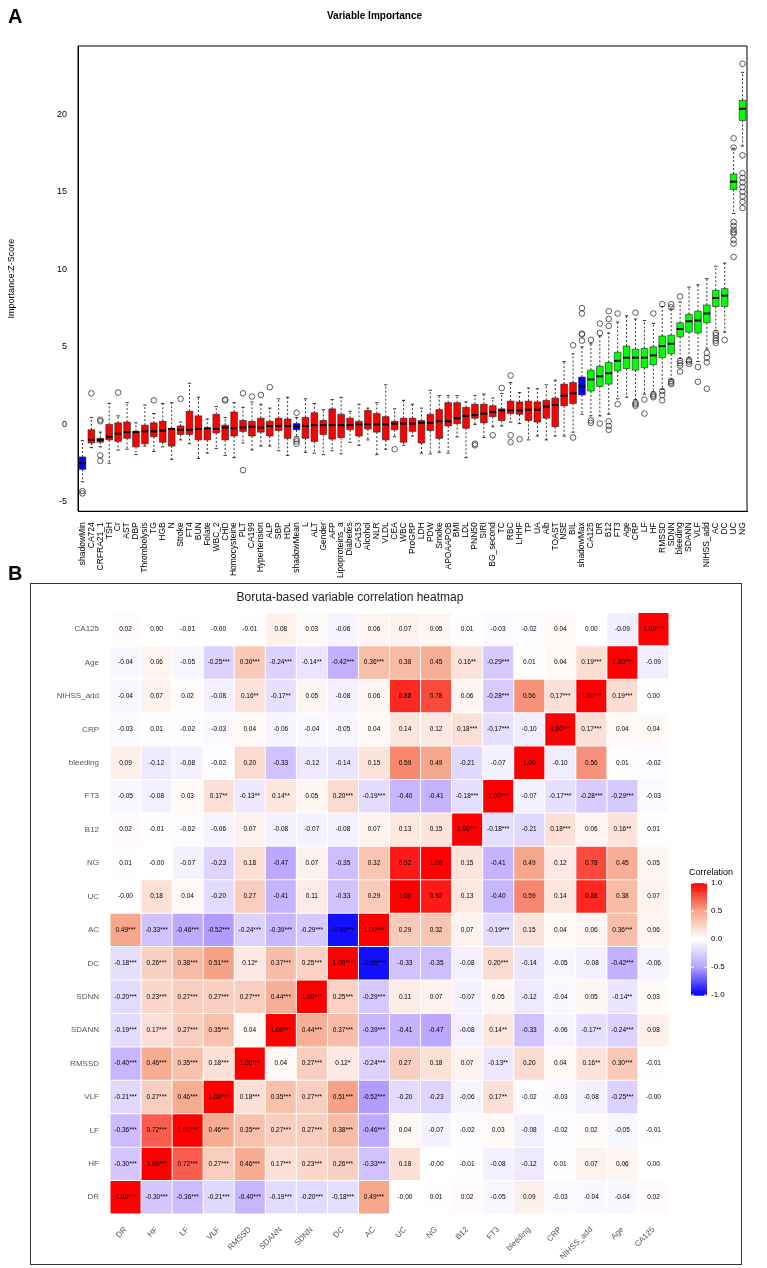 The image size is (767, 1268). Describe the element at coordinates (87, 629) in the screenshot. I see `y-tick-label: CA125` at that location.